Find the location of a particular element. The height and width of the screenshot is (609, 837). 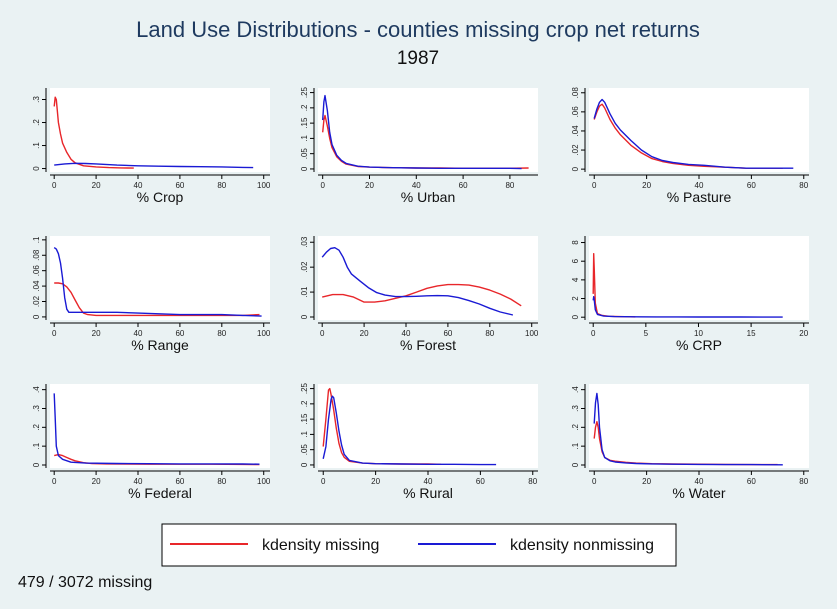

legend-label-missing: kdensity missing is located at coordinates (320, 545).